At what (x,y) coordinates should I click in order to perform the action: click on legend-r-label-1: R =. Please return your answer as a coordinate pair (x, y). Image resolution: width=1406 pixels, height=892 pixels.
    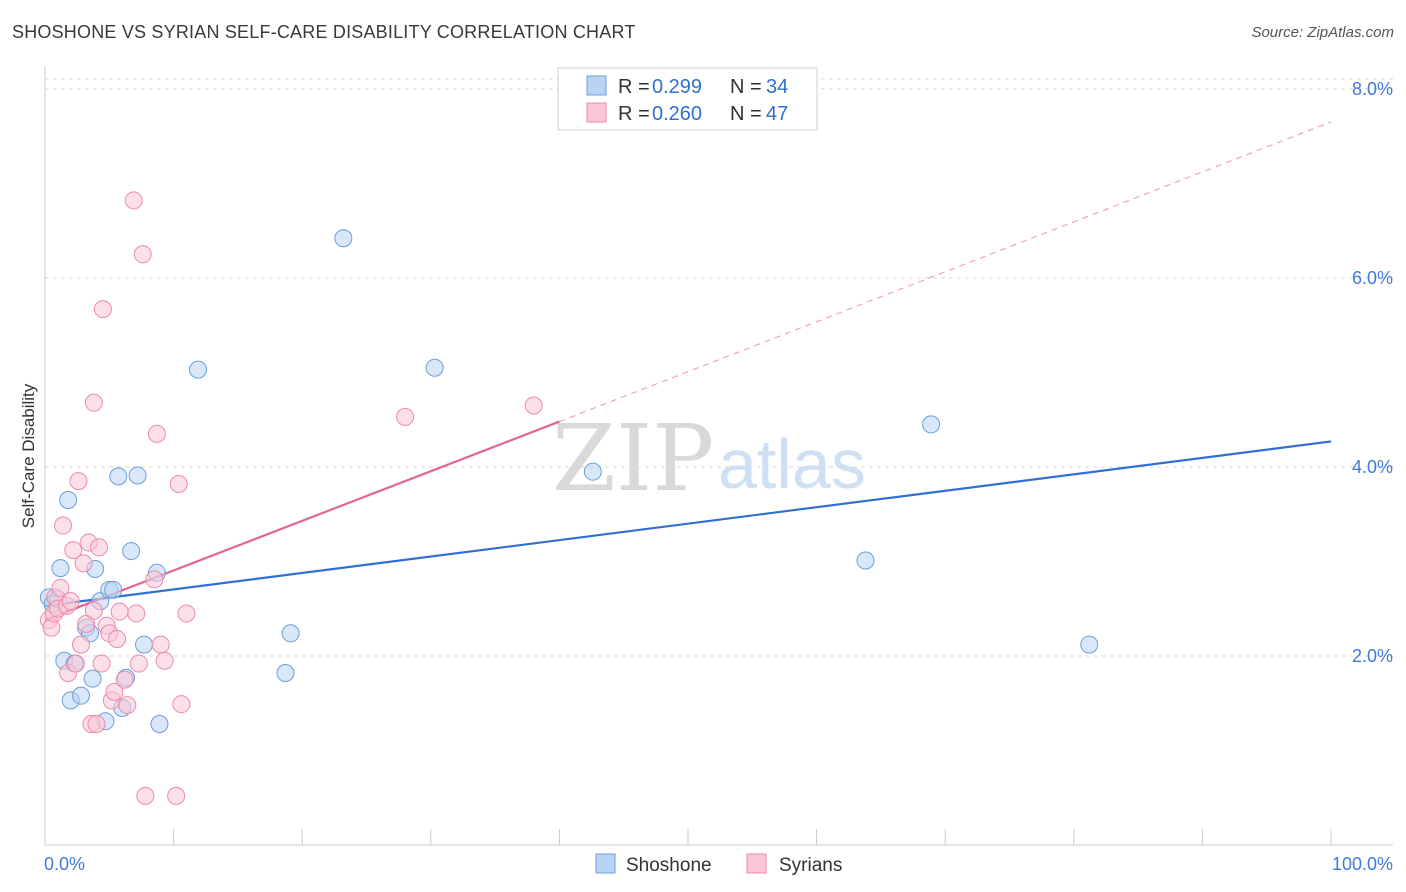
    Looking at the image, I should click on (634, 87).